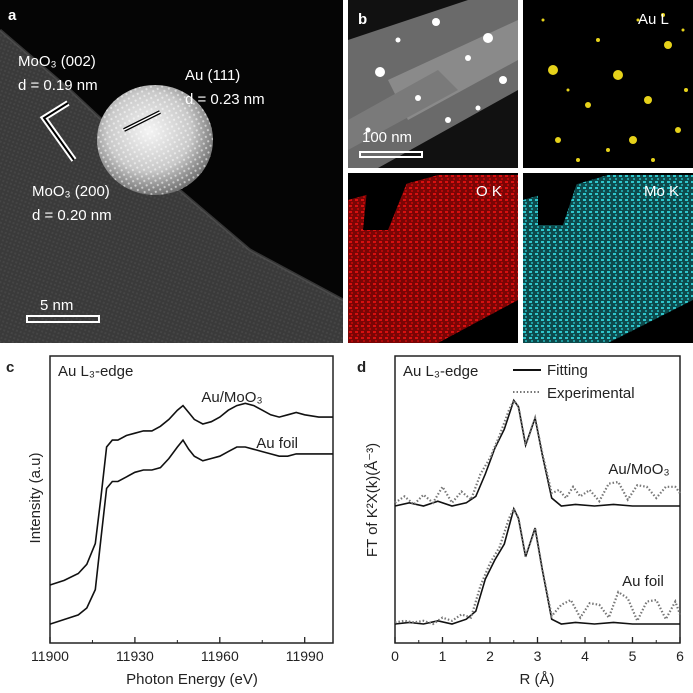 The width and height of the screenshot is (693, 693). What do you see at coordinates (440, 371) in the screenshot?
I see `chart-d-title: Au L₃-edge` at bounding box center [440, 371].